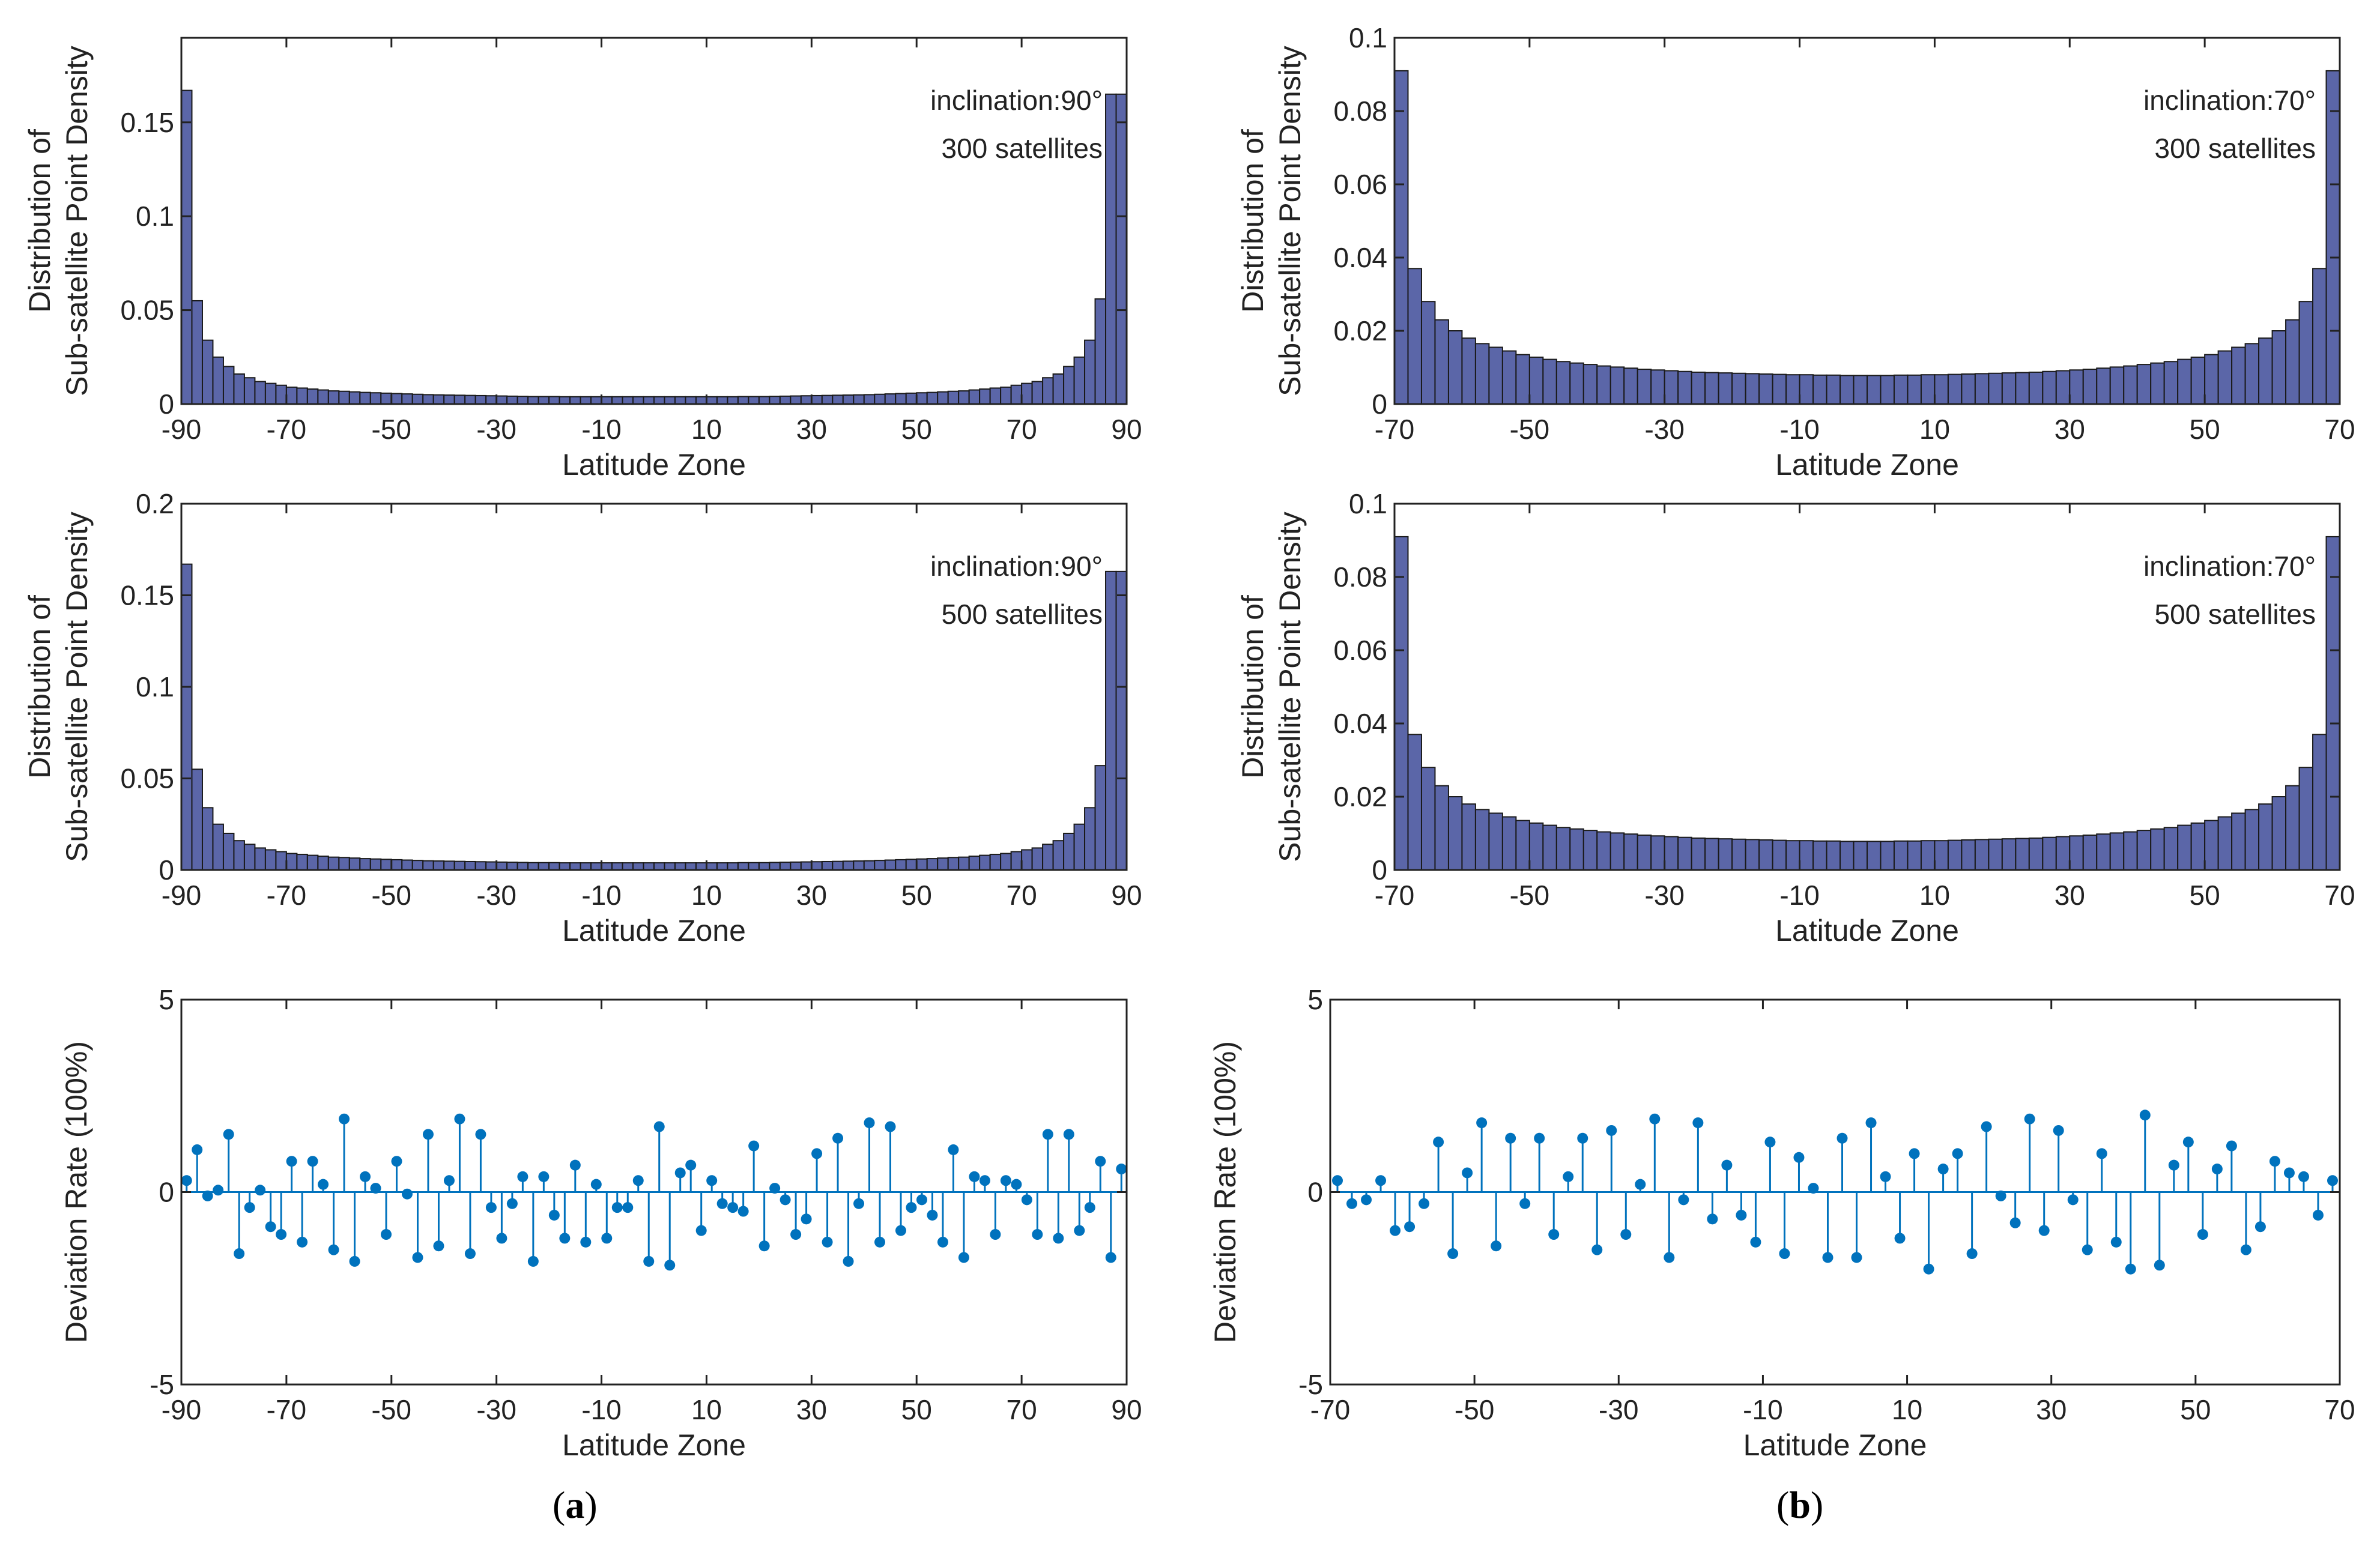  I want to click on y-axis-label: Sub-satellite Point Density, so click(1290, 221).